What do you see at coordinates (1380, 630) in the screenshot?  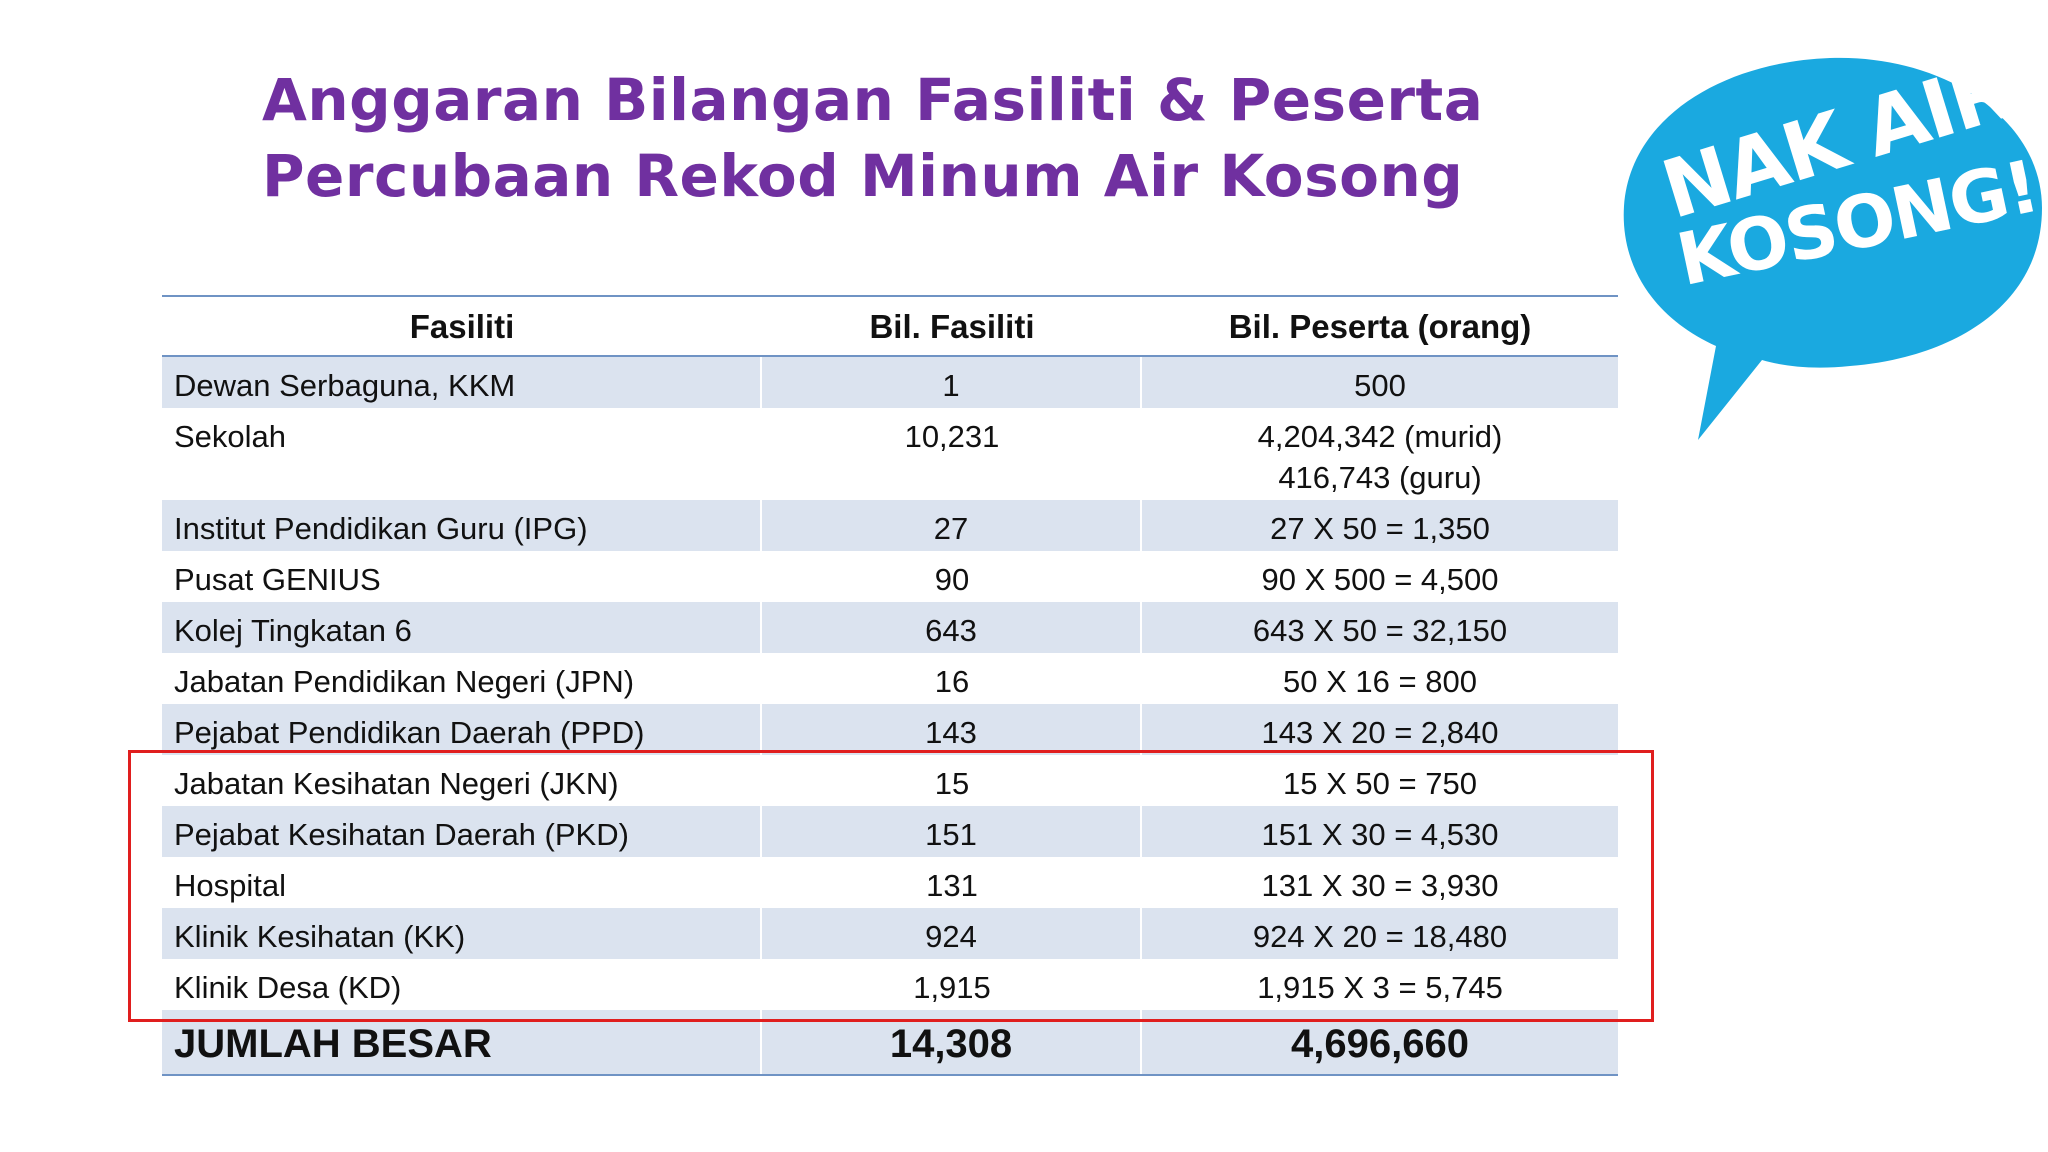 I see `cell-peserta: 643 X 50 = 32,150` at bounding box center [1380, 630].